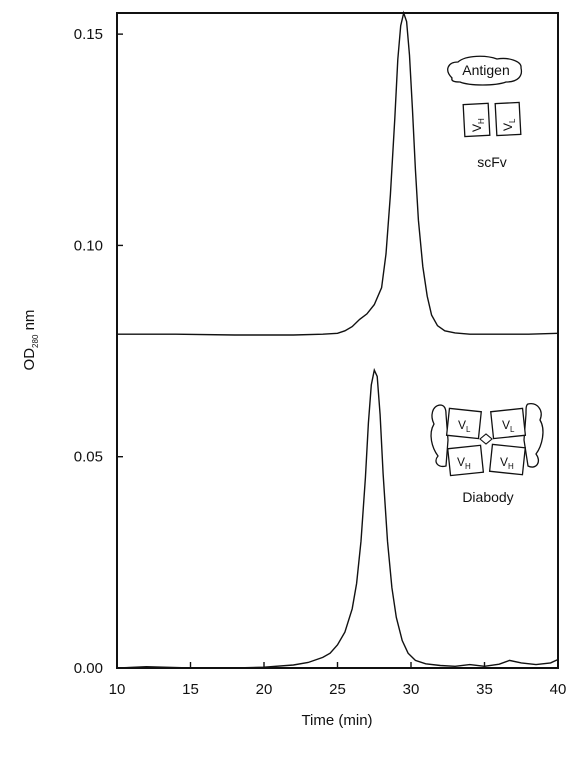  Describe the element at coordinates (190, 689) in the screenshot. I see `x-tick-label: 15` at that location.